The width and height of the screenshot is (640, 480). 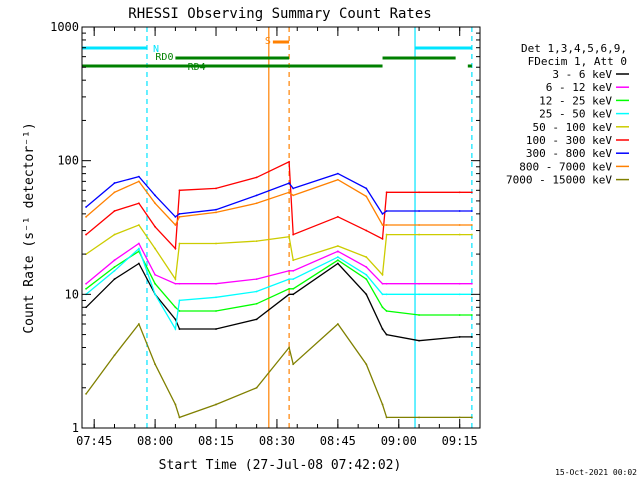 What do you see at coordinates (577, 61) in the screenshot?
I see `legend-header-line-2: FDecim 1, Att 0` at bounding box center [577, 61].